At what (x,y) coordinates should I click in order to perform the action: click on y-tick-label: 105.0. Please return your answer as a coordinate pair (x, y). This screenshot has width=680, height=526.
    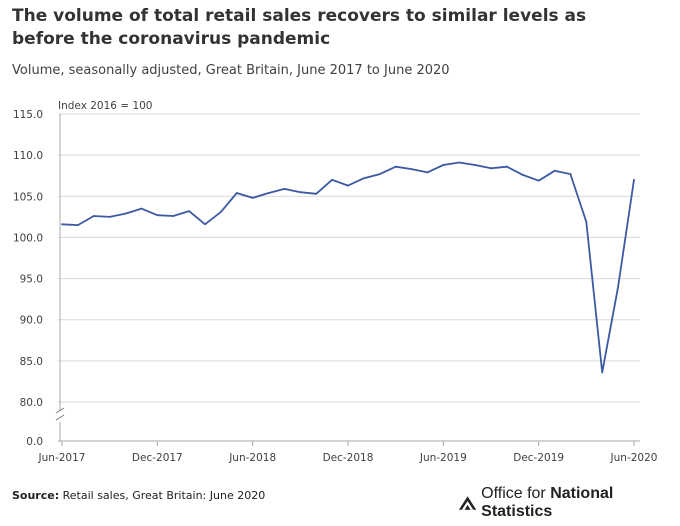
    Looking at the image, I should click on (28, 197).